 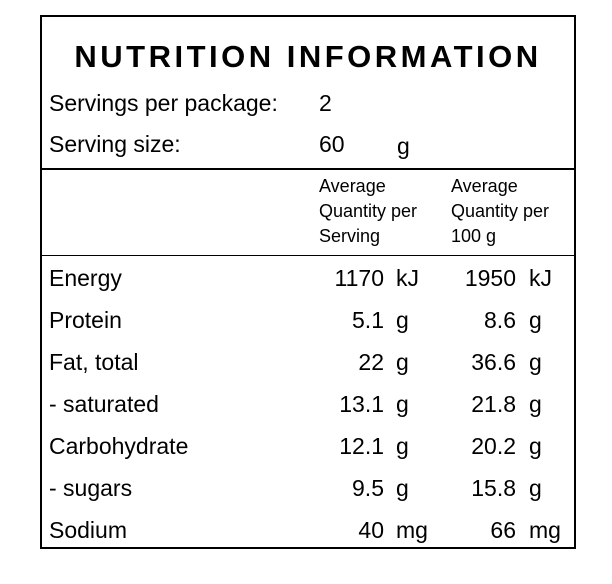 I want to click on nutrient-name: Energy, so click(x=85, y=278).